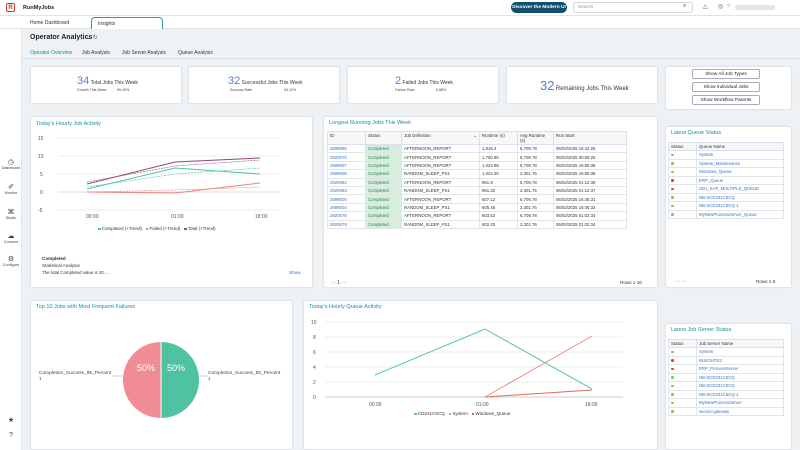 The width and height of the screenshot is (800, 450). Describe the element at coordinates (726, 100) in the screenshot. I see `show-workflow-parents-button: Show Workflow Parents` at that location.